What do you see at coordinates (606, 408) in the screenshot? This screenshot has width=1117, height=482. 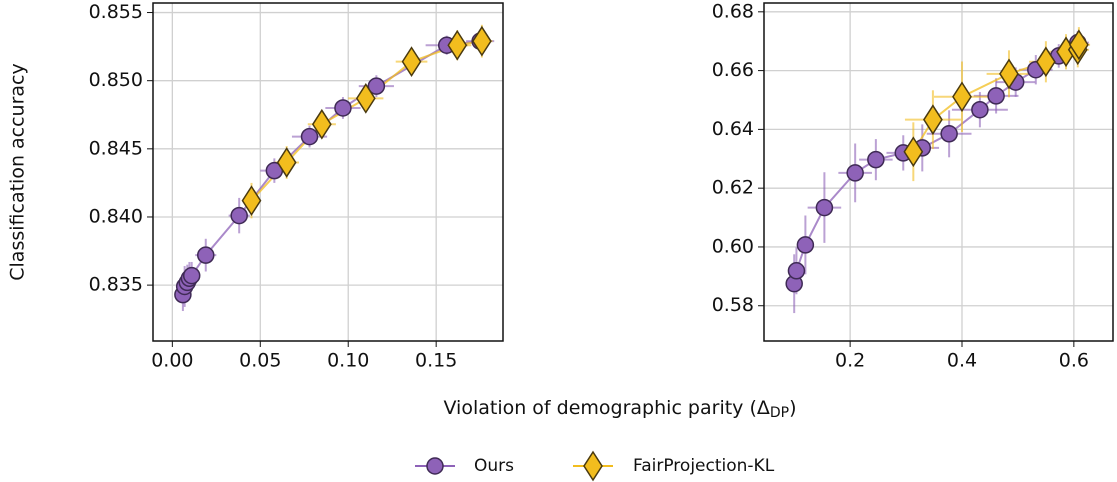 I see `x-label-text: Violation of demographic parity (Δ` at bounding box center [606, 408].